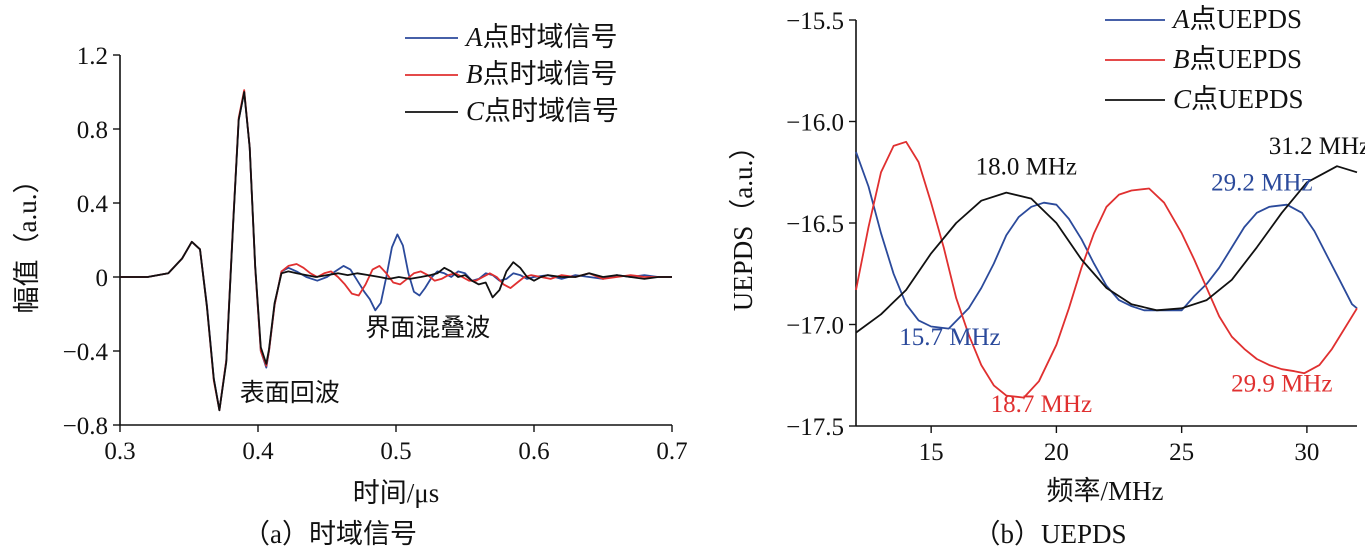  I want to click on panel-b-y-tick-label: −17.5, so click(815, 427).